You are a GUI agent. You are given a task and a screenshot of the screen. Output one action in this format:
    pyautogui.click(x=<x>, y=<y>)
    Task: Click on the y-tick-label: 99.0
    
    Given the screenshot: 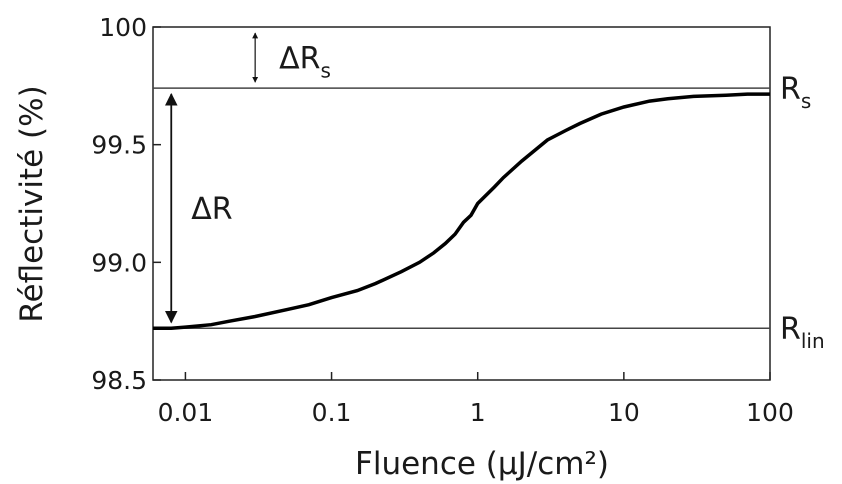 What is the action you would take?
    pyautogui.click(x=119, y=262)
    